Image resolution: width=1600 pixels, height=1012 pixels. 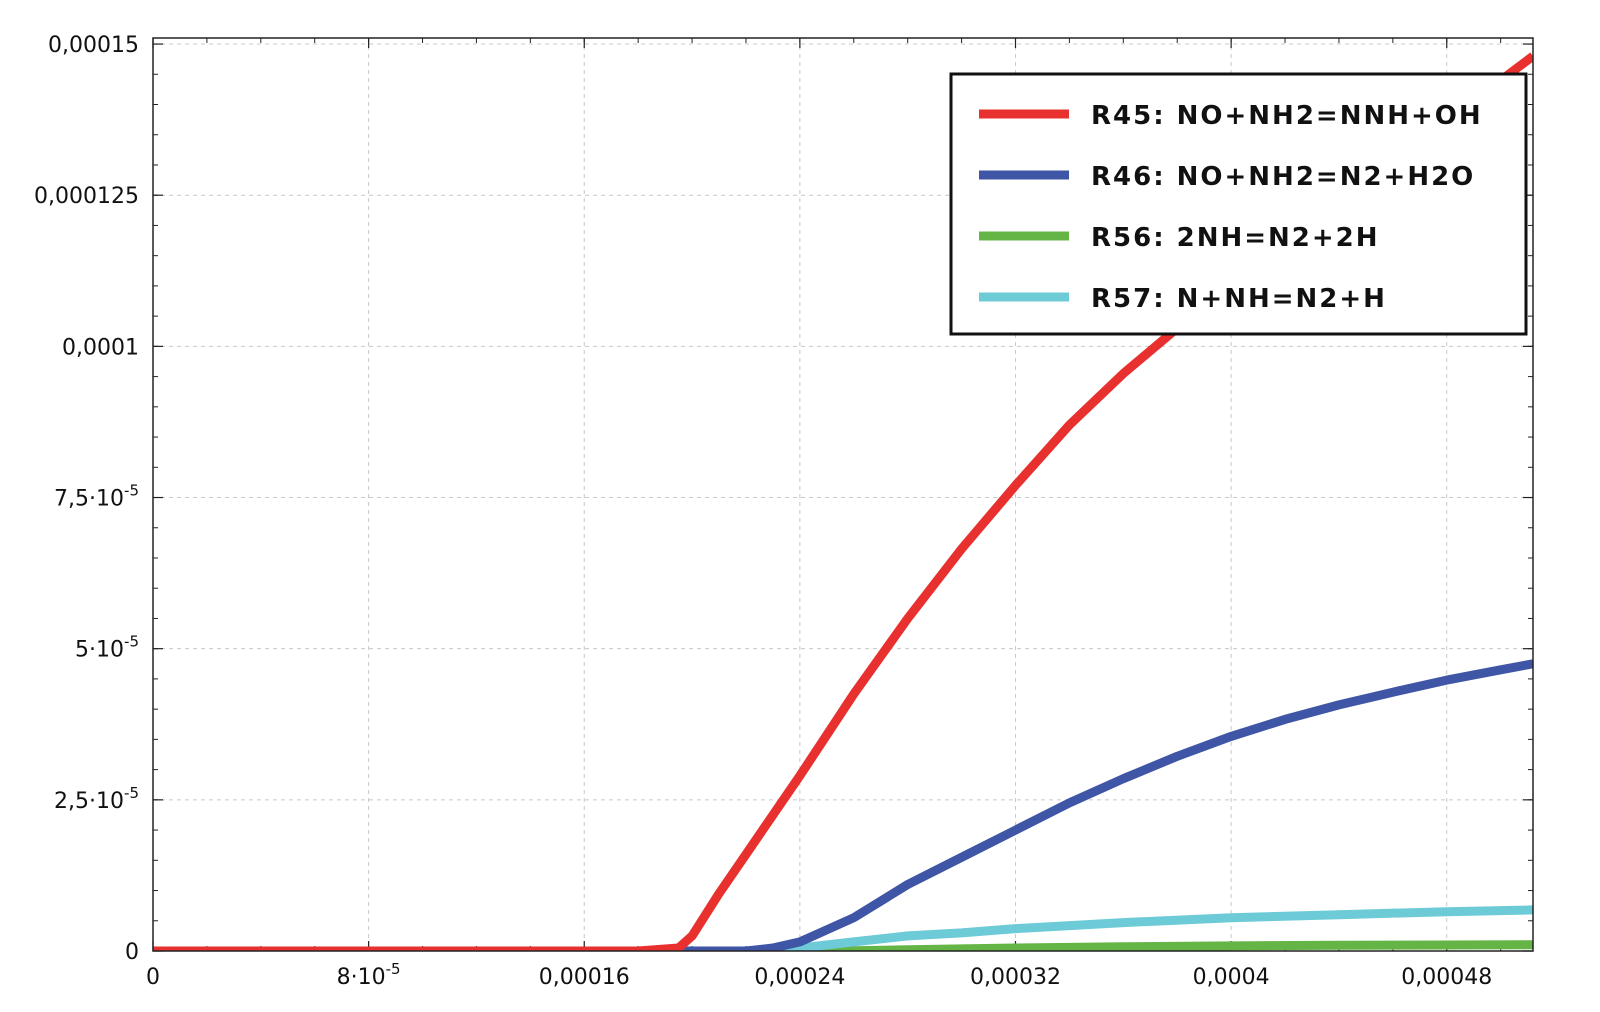 What do you see at coordinates (100, 347) in the screenshot?
I see `y-tick-label: 0,0001` at bounding box center [100, 347].